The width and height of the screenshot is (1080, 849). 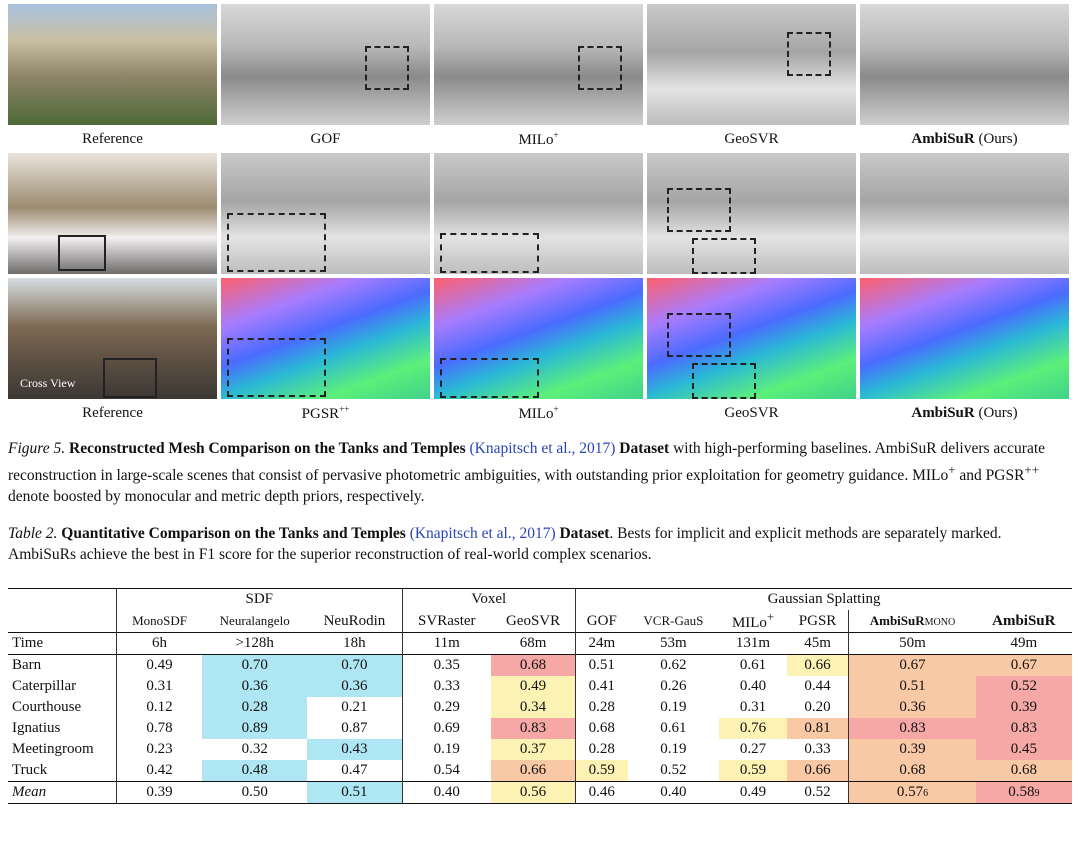 I want to click on mean-cell: 0.51, so click(x=354, y=792).